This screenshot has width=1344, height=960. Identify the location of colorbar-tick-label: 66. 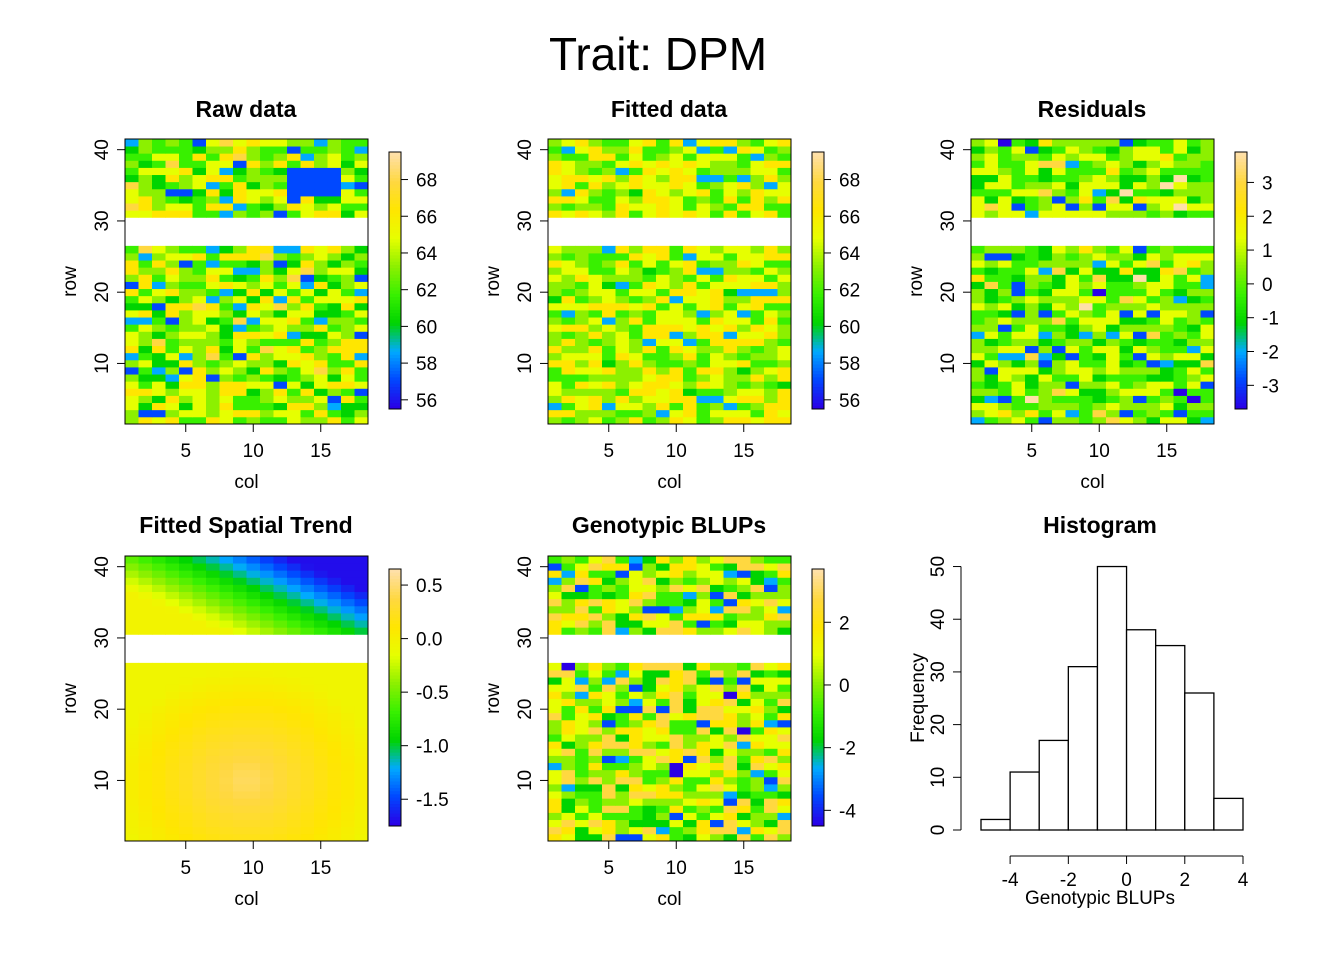
(426, 217).